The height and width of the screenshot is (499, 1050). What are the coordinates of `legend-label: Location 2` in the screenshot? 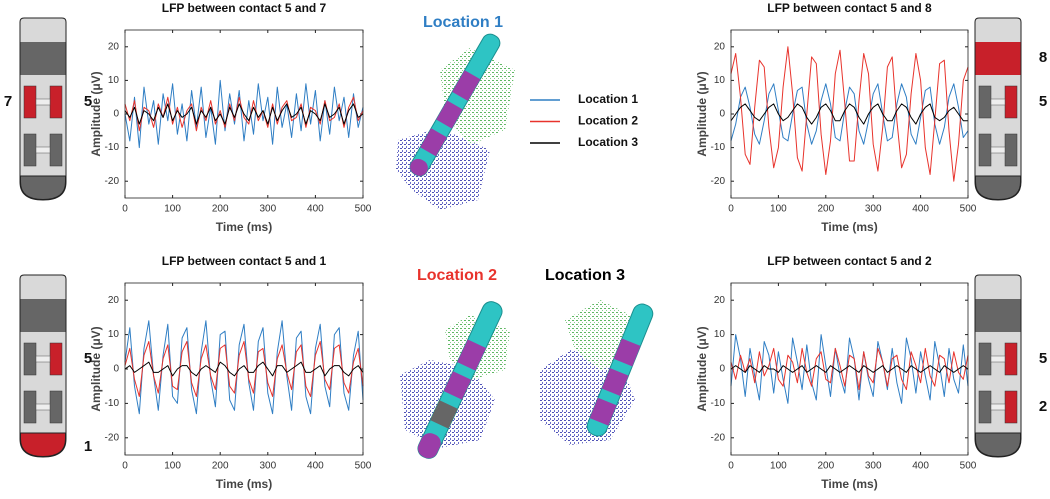 It's located at (608, 121).